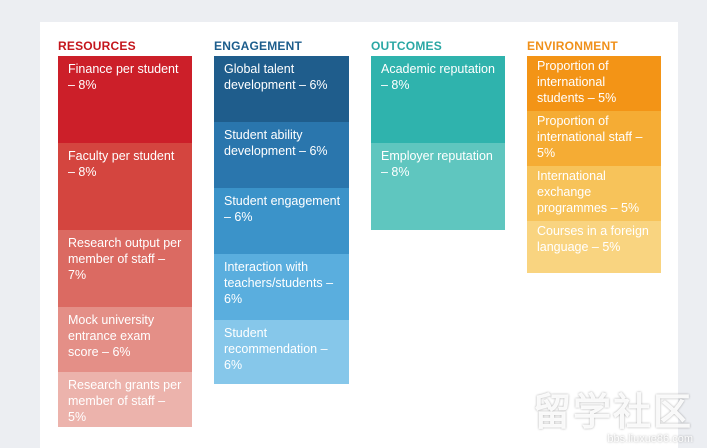 This screenshot has width=707, height=448. I want to click on metric-block: Research grants per member of staff – 5%, so click(125, 399).